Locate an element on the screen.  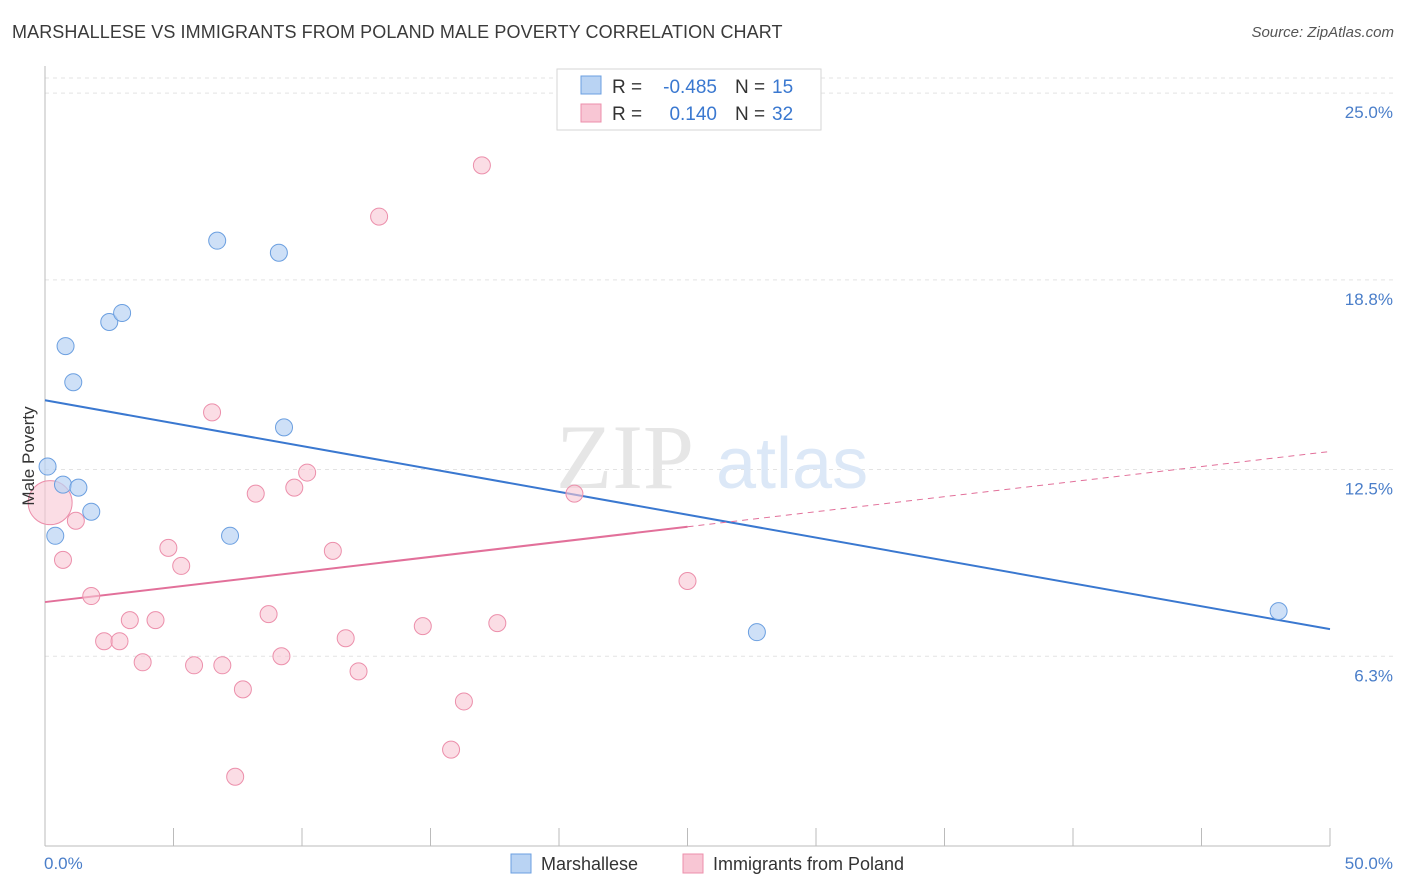
trend-line-poland-extension is located at coordinates (1009, 489).